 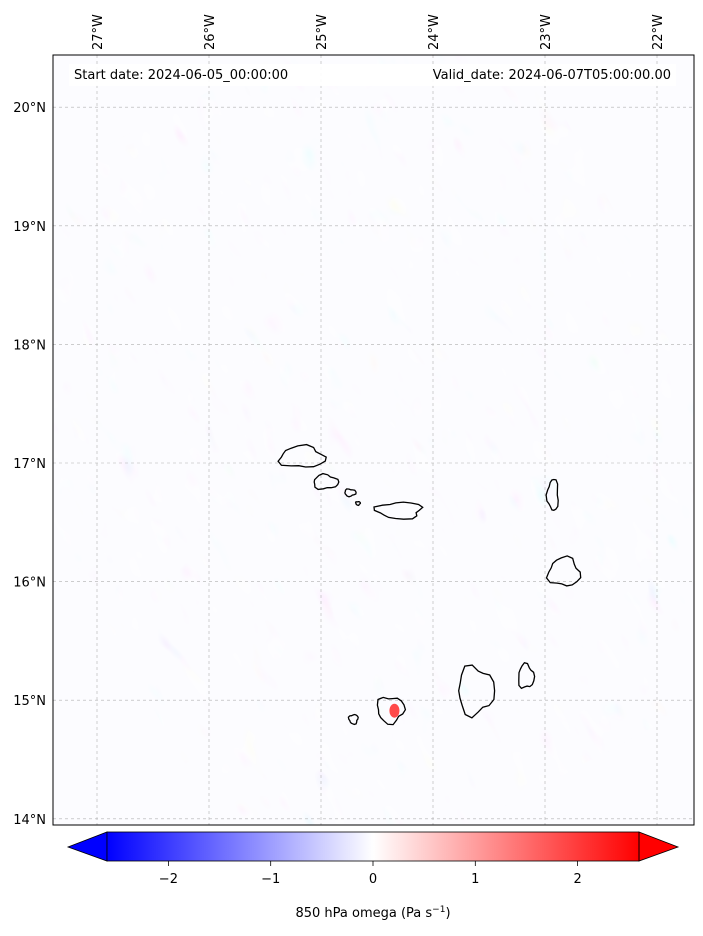 I want to click on start-date-label: Start date: 2024-06-05_00:00:00, so click(x=181, y=75).